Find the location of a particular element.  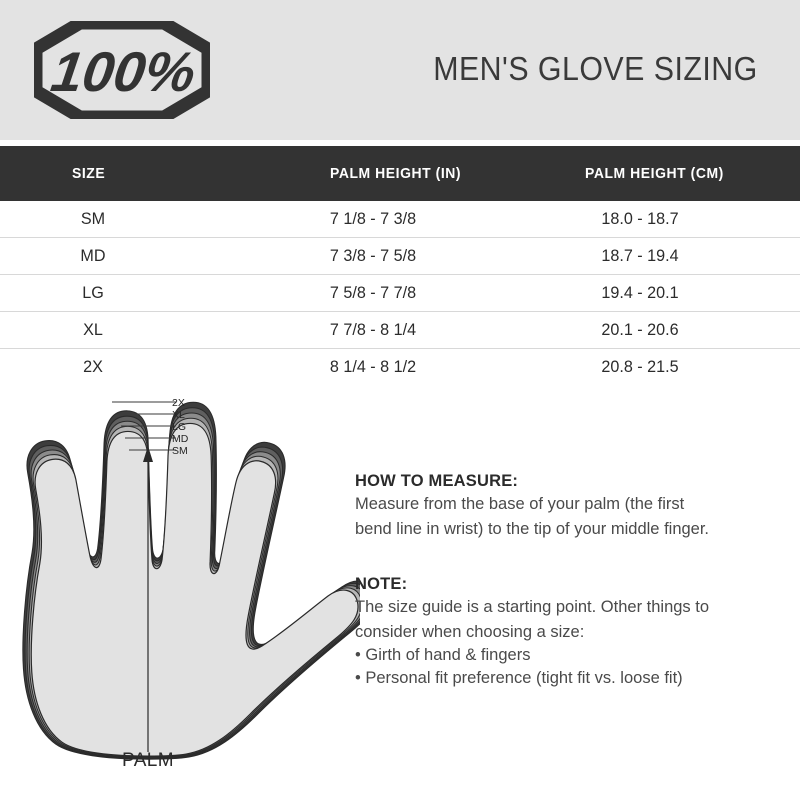

cell-palm-in: 8 1/4 - 8 1/2 is located at coordinates (373, 366).